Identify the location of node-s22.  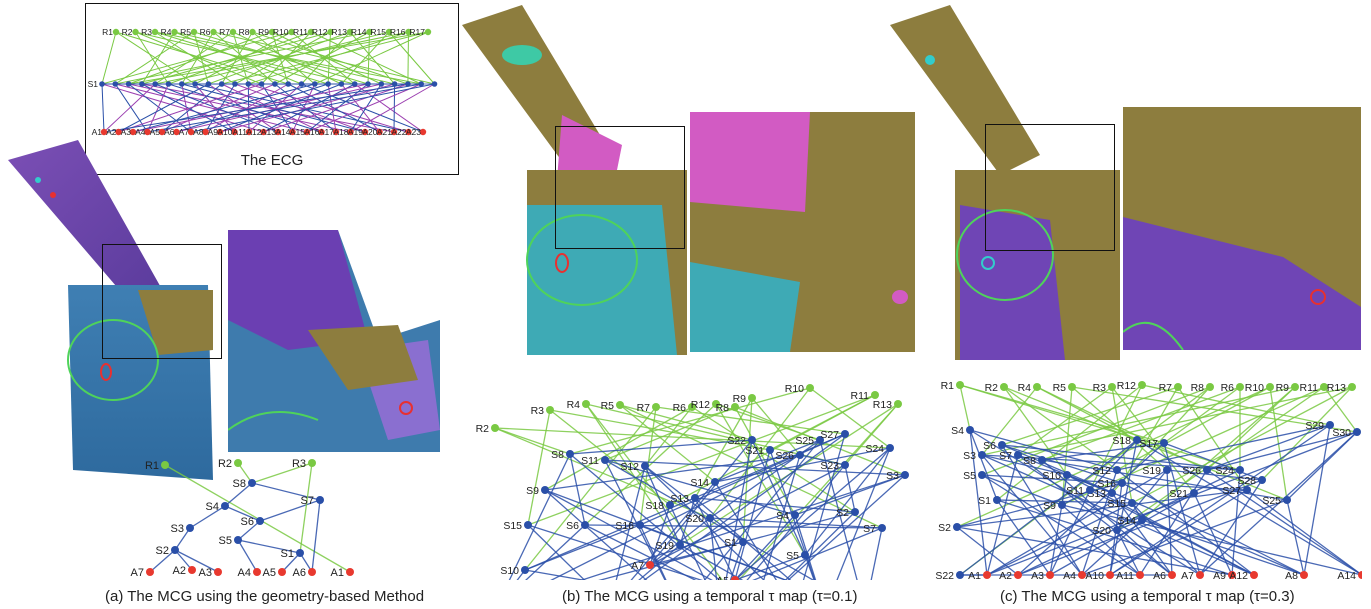
(960, 575).